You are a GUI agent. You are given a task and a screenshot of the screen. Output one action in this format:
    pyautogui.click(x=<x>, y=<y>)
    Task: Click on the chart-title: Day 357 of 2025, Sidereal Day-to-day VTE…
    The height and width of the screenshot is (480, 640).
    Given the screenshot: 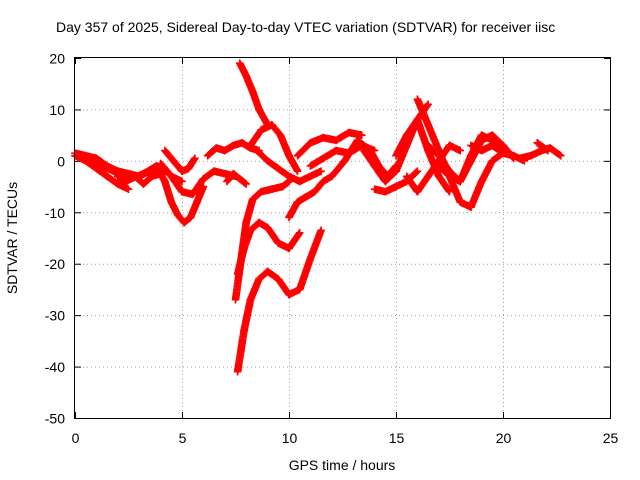 What is the action you would take?
    pyautogui.click(x=305, y=27)
    